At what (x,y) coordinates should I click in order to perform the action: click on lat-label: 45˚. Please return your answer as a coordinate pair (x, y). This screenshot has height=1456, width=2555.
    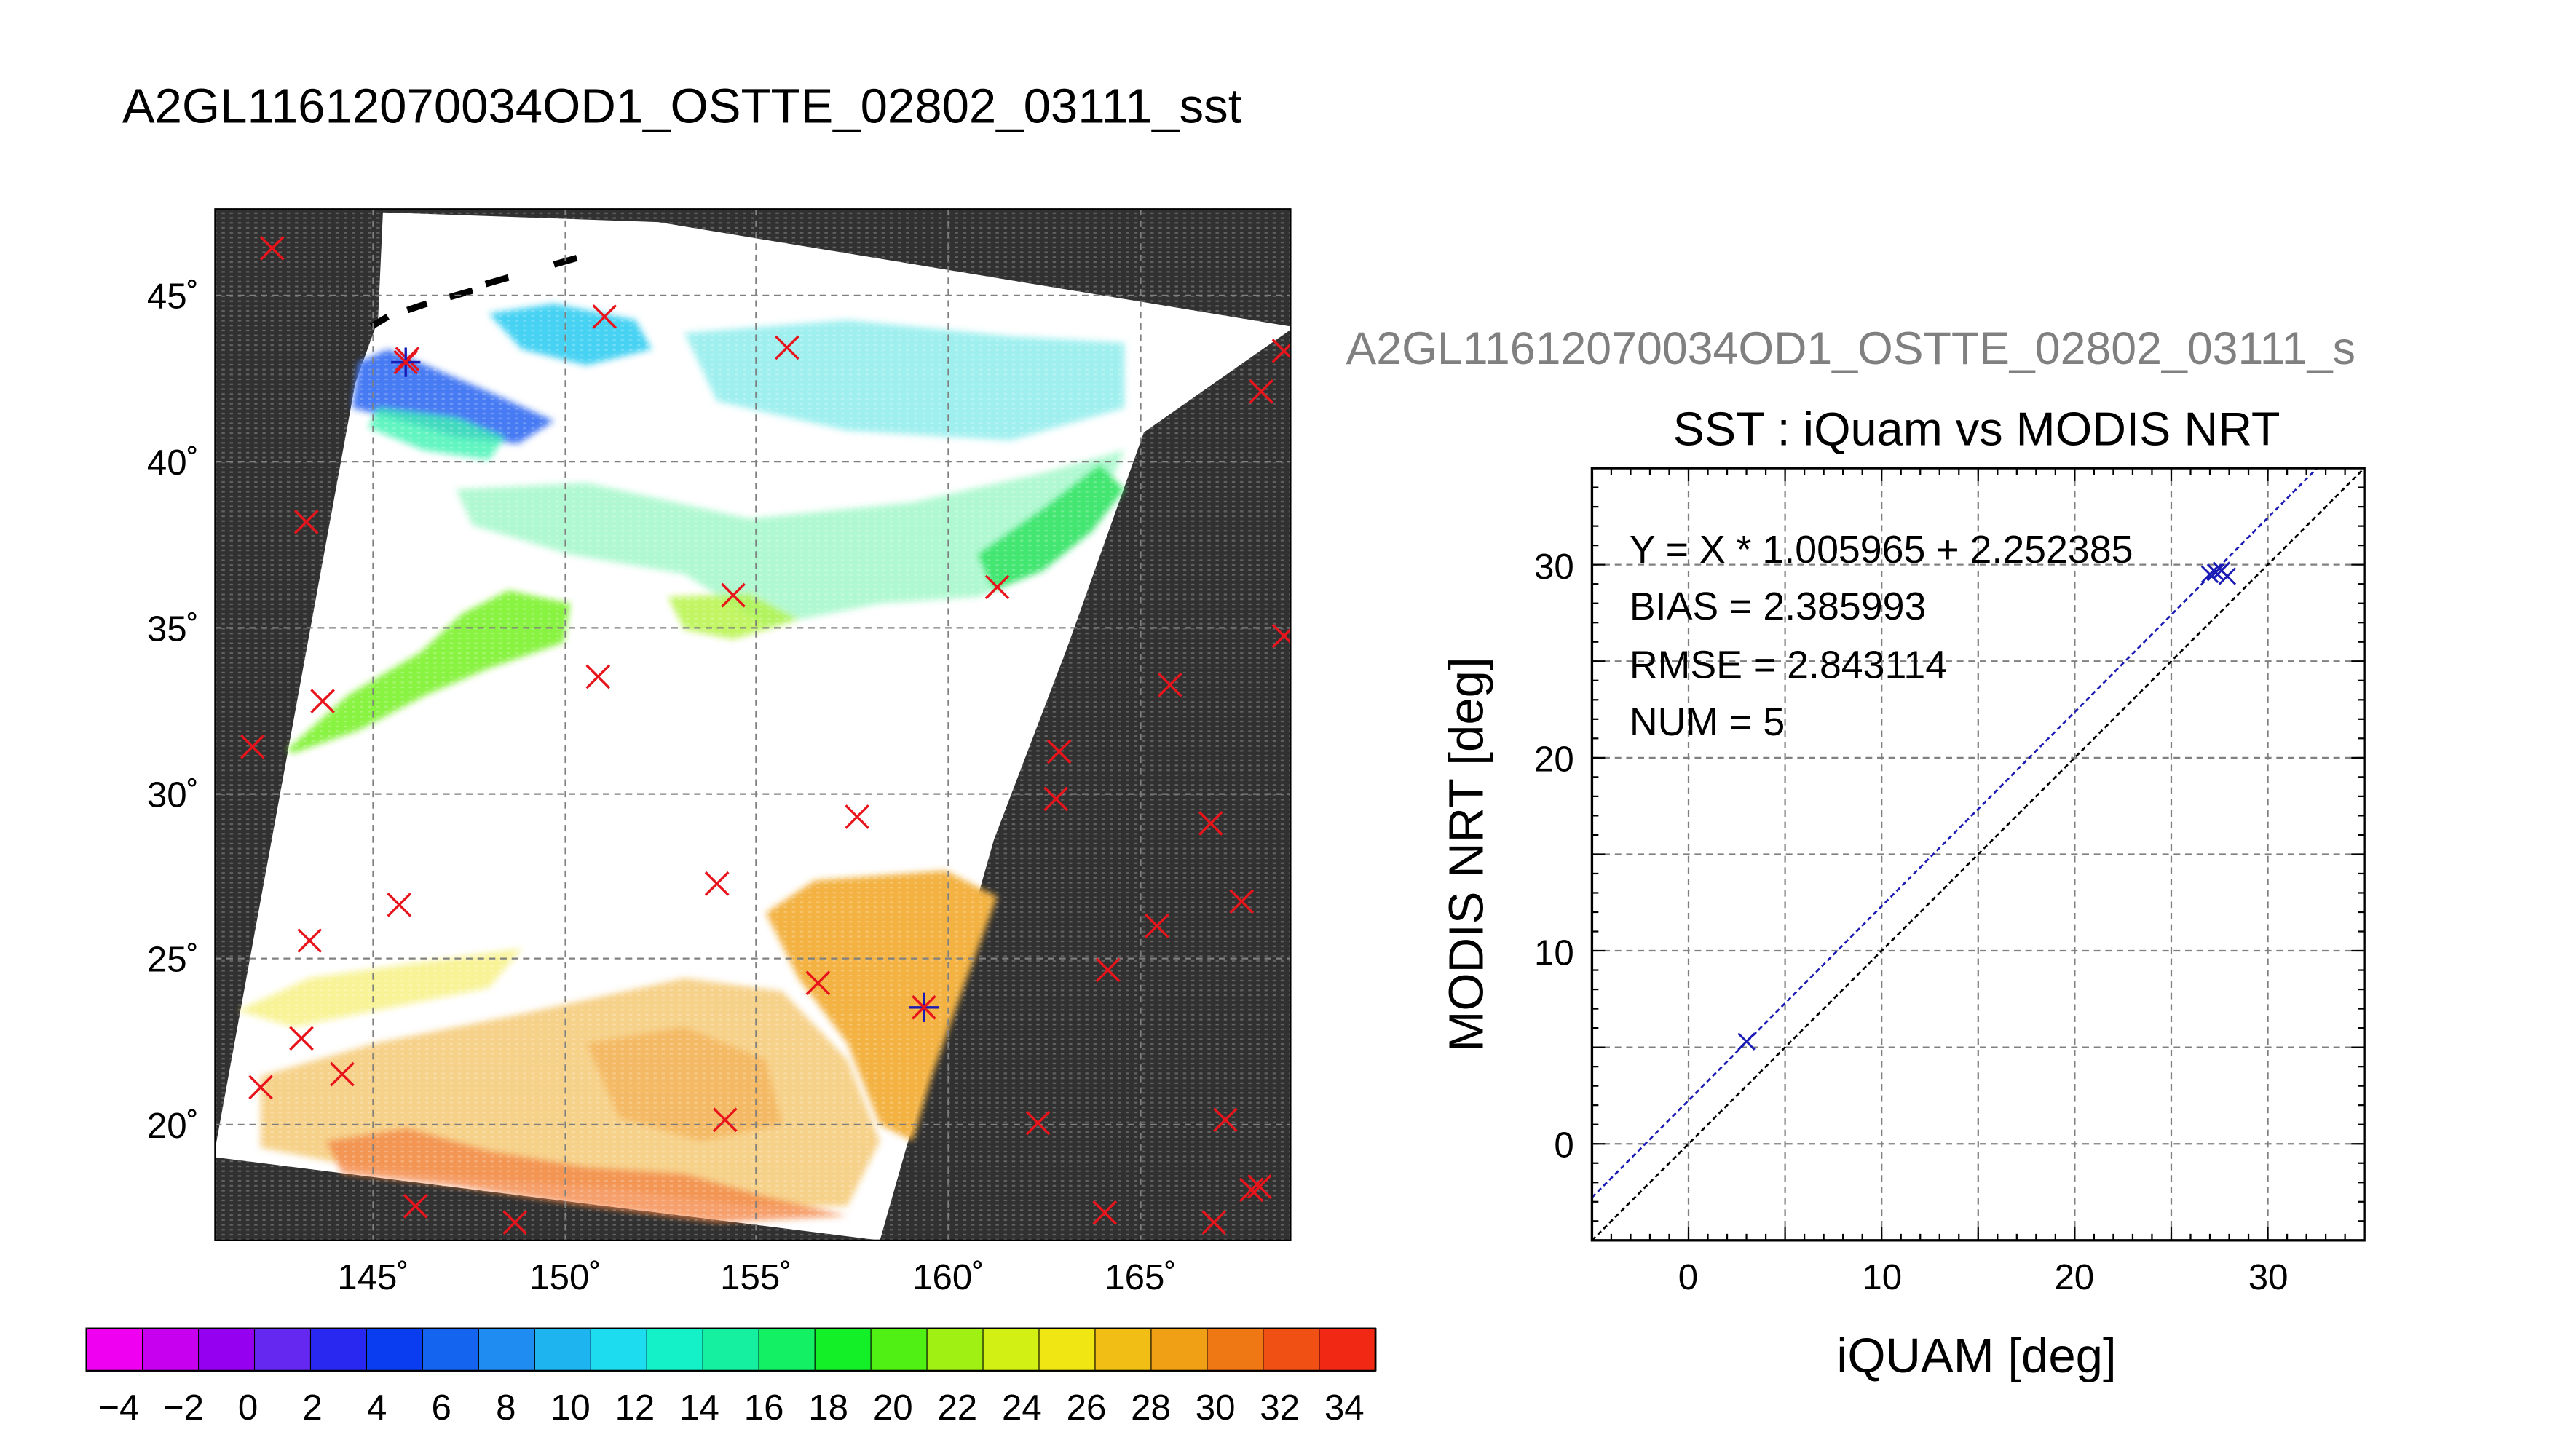
    Looking at the image, I should click on (173, 297).